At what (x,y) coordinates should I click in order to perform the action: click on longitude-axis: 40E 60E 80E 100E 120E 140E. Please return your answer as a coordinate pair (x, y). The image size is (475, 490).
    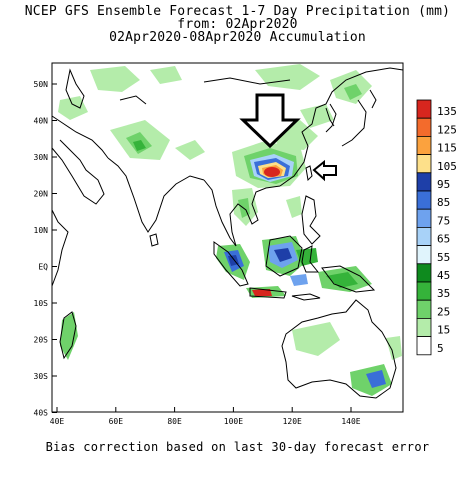
    Looking at the image, I should click on (205, 416).